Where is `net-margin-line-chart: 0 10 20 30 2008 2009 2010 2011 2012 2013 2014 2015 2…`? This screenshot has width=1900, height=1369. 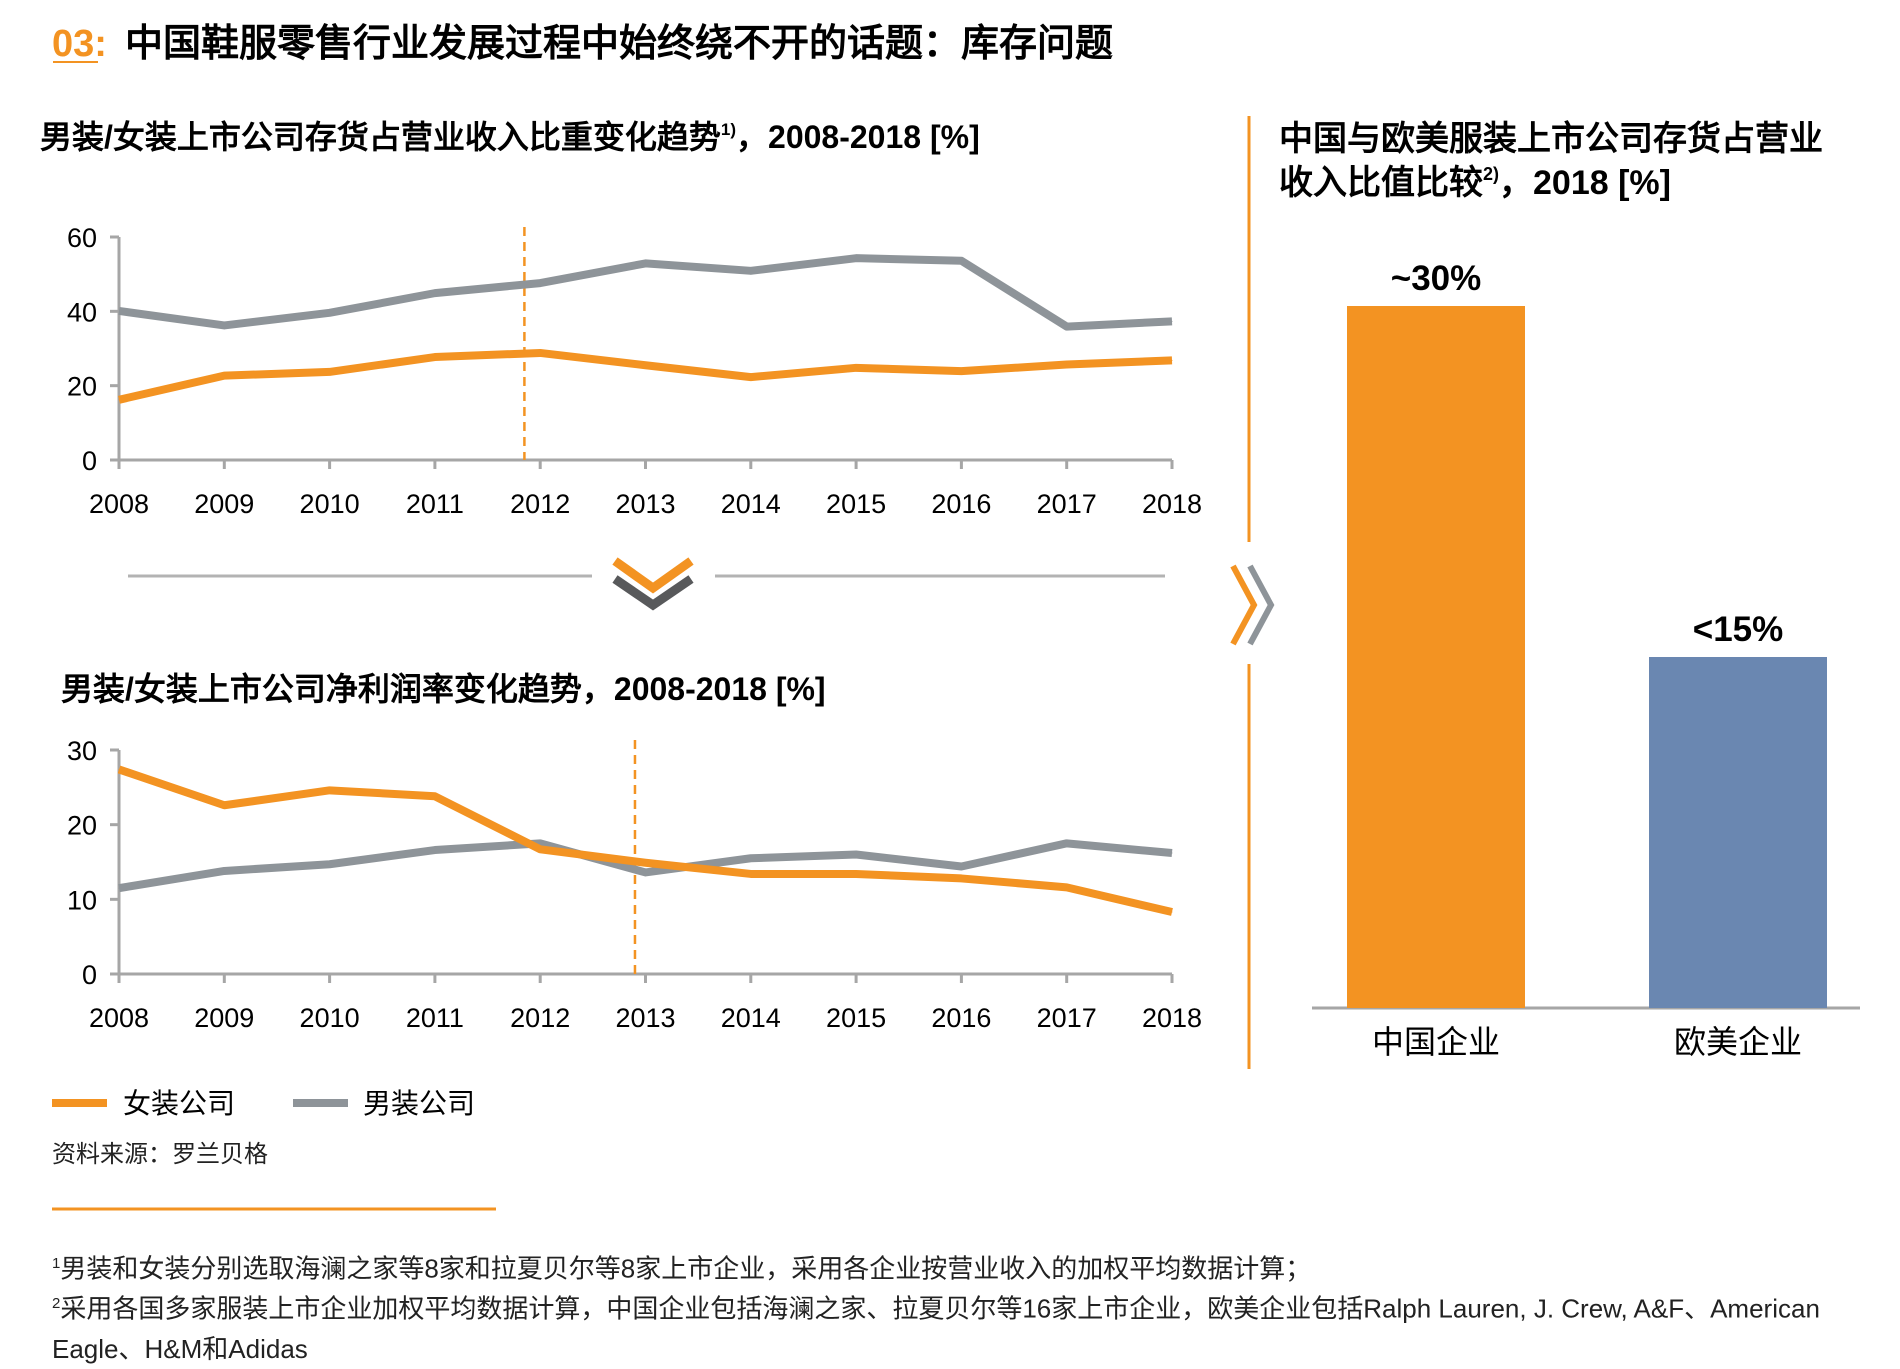
net-margin-line-chart: 0 10 20 30 2008 2009 2010 2011 2012 2013 2014 2015 2… is located at coordinates (634, 884).